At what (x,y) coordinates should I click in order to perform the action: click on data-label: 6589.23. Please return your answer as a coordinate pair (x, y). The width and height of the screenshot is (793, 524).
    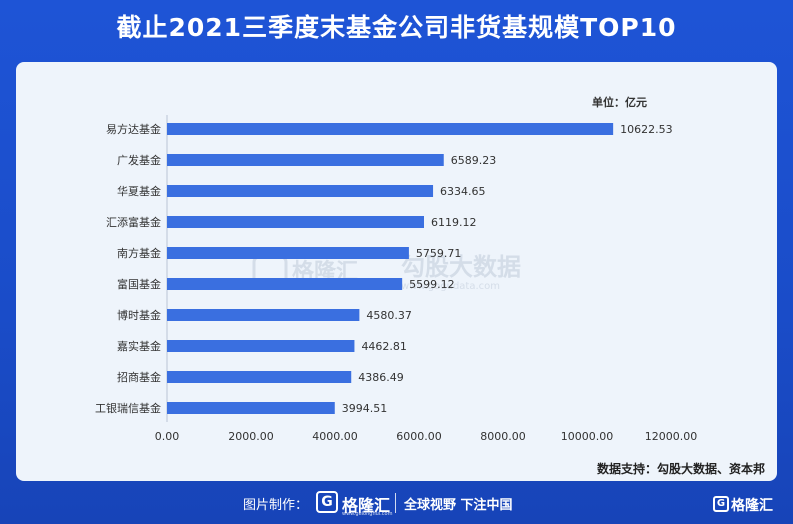
    Looking at the image, I should click on (474, 160).